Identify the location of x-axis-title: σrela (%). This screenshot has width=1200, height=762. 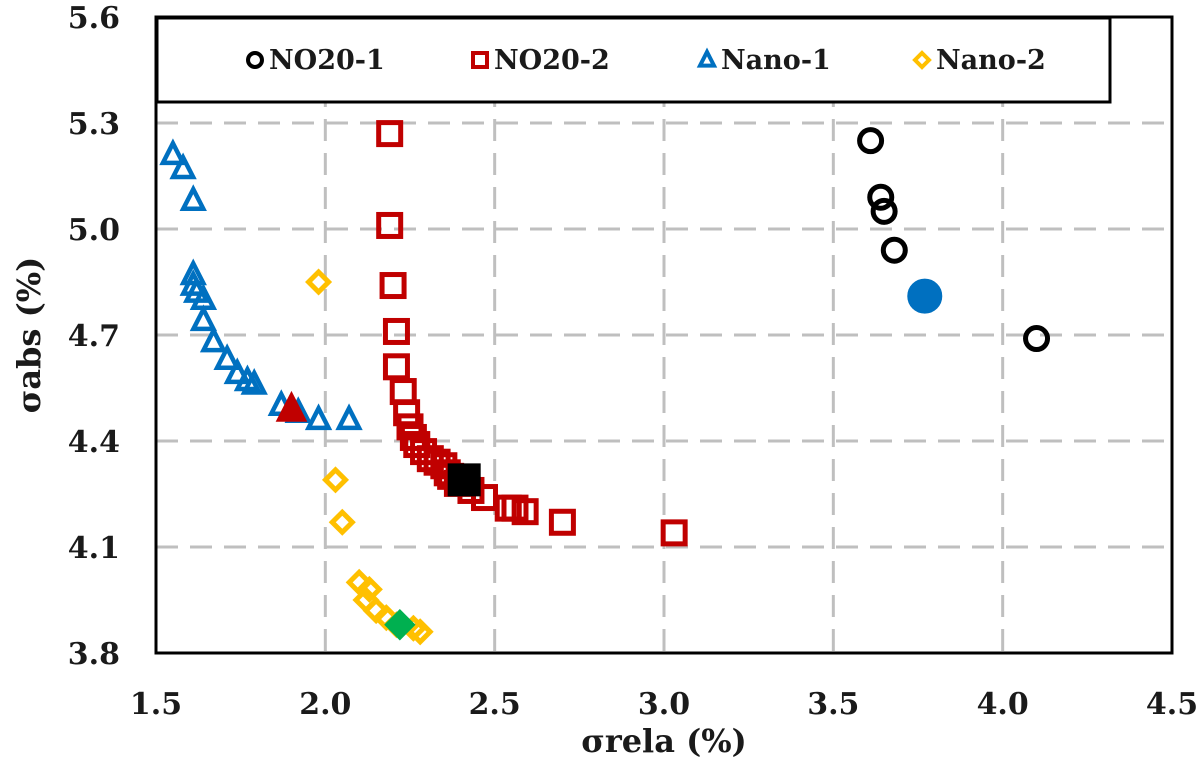
(664, 741).